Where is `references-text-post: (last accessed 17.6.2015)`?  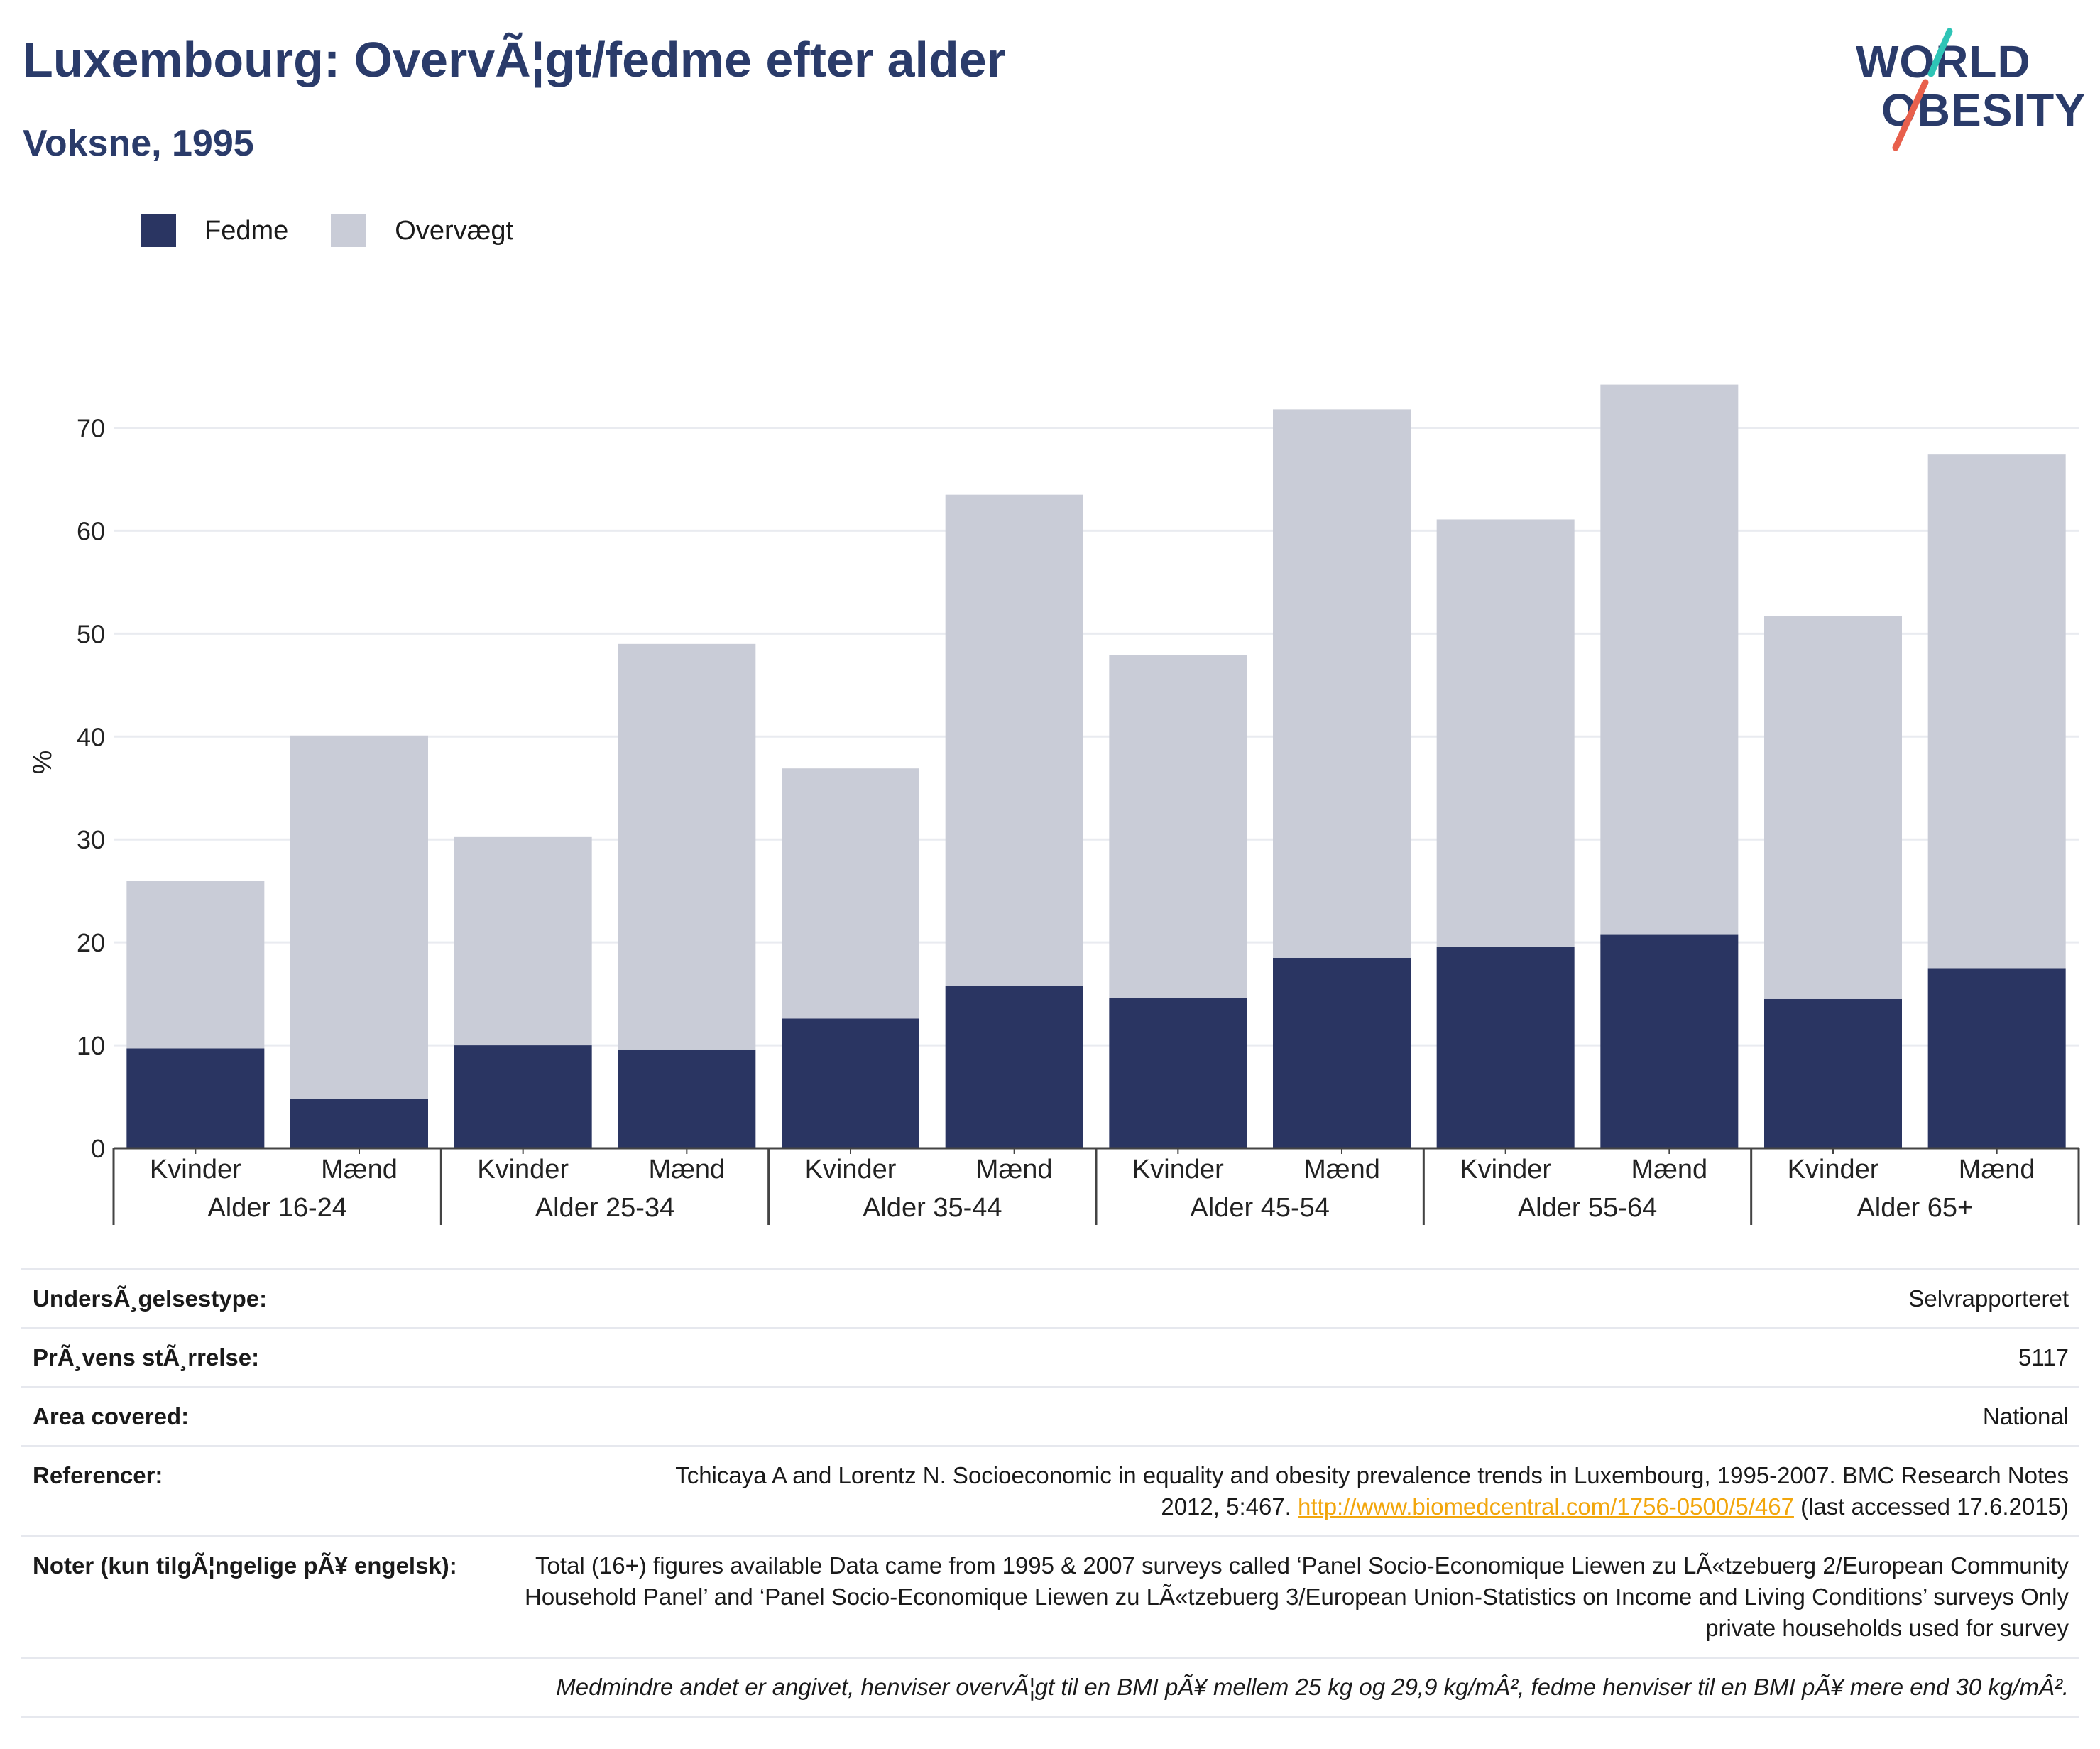 references-text-post: (last accessed 17.6.2015) is located at coordinates (1931, 1507).